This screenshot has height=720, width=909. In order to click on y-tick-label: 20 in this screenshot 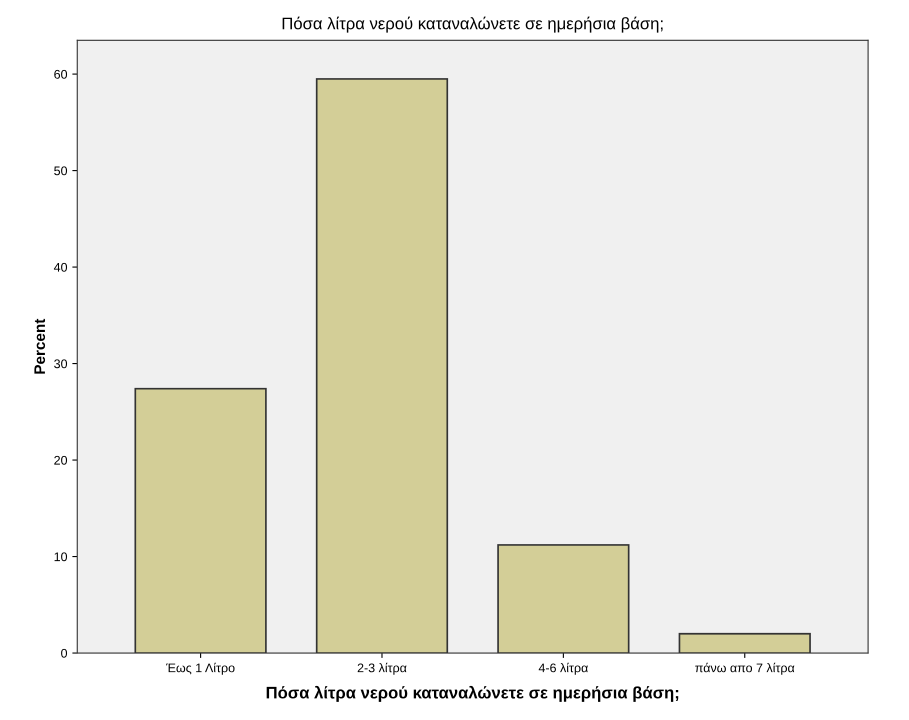, I will do `click(61, 460)`.